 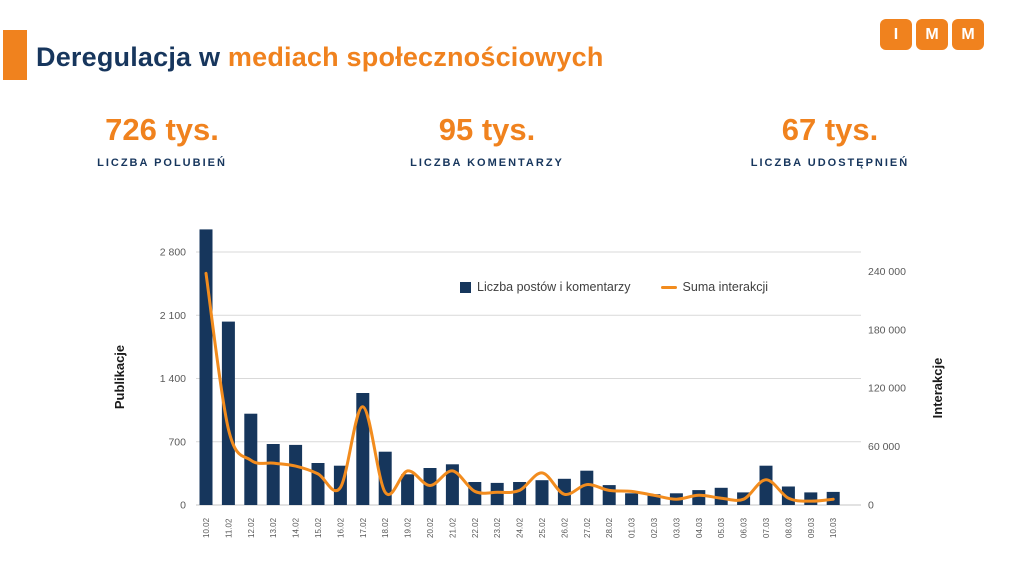 I want to click on left-axis-tick: 1 400, so click(x=173, y=379).